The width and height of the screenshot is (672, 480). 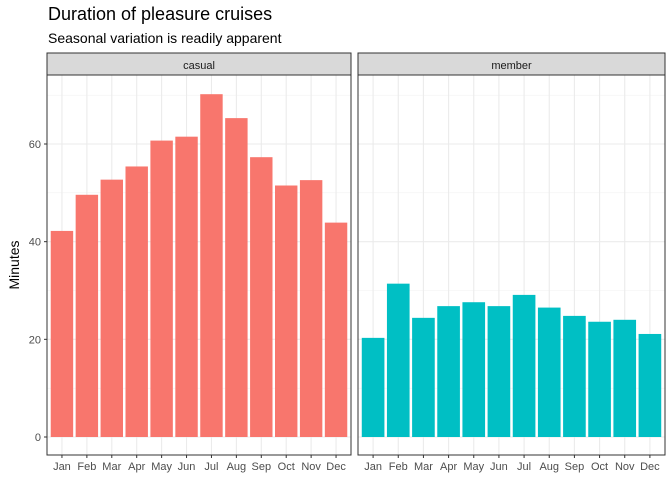 I want to click on bar-casual-oct, so click(x=286, y=311).